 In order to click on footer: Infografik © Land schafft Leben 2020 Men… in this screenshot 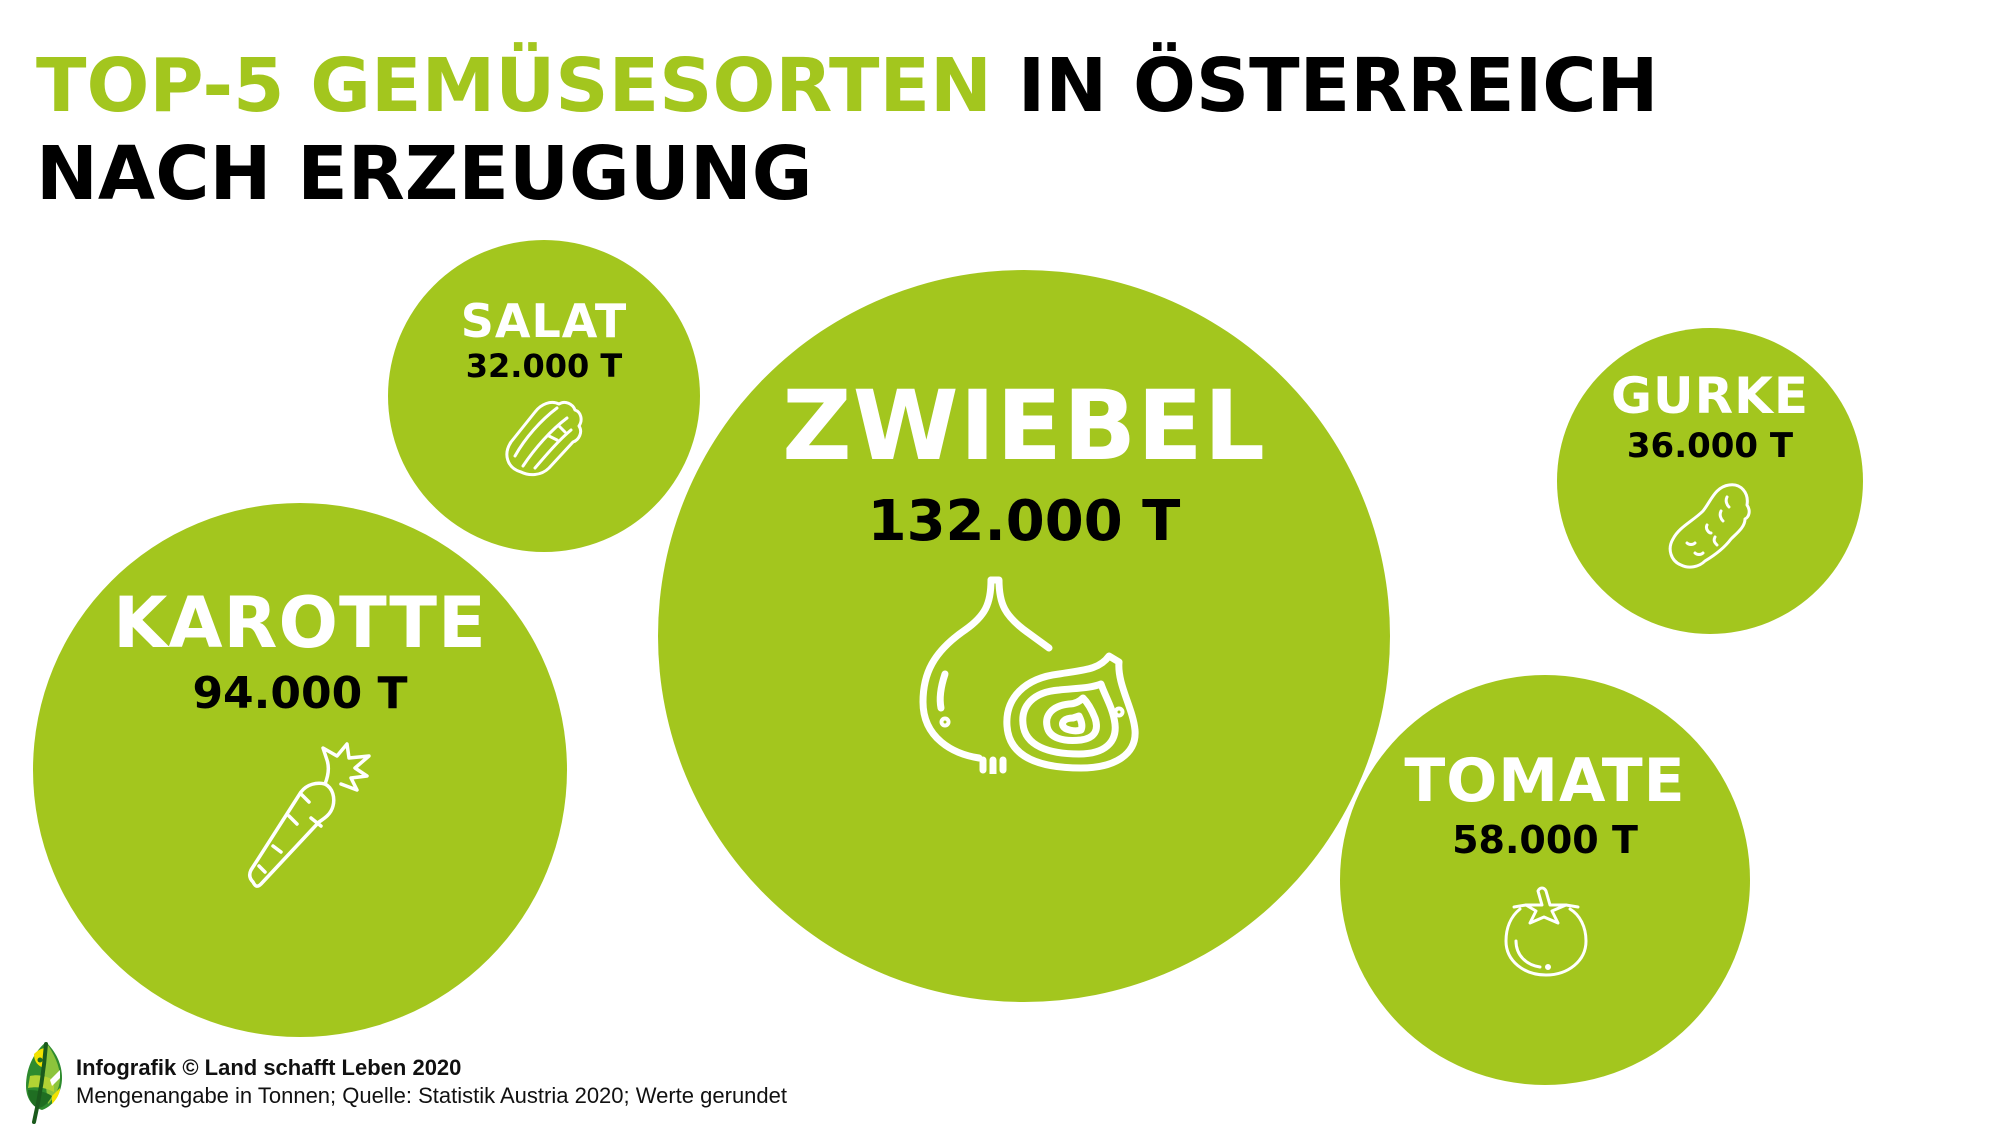, I will do `click(405, 1082)`.